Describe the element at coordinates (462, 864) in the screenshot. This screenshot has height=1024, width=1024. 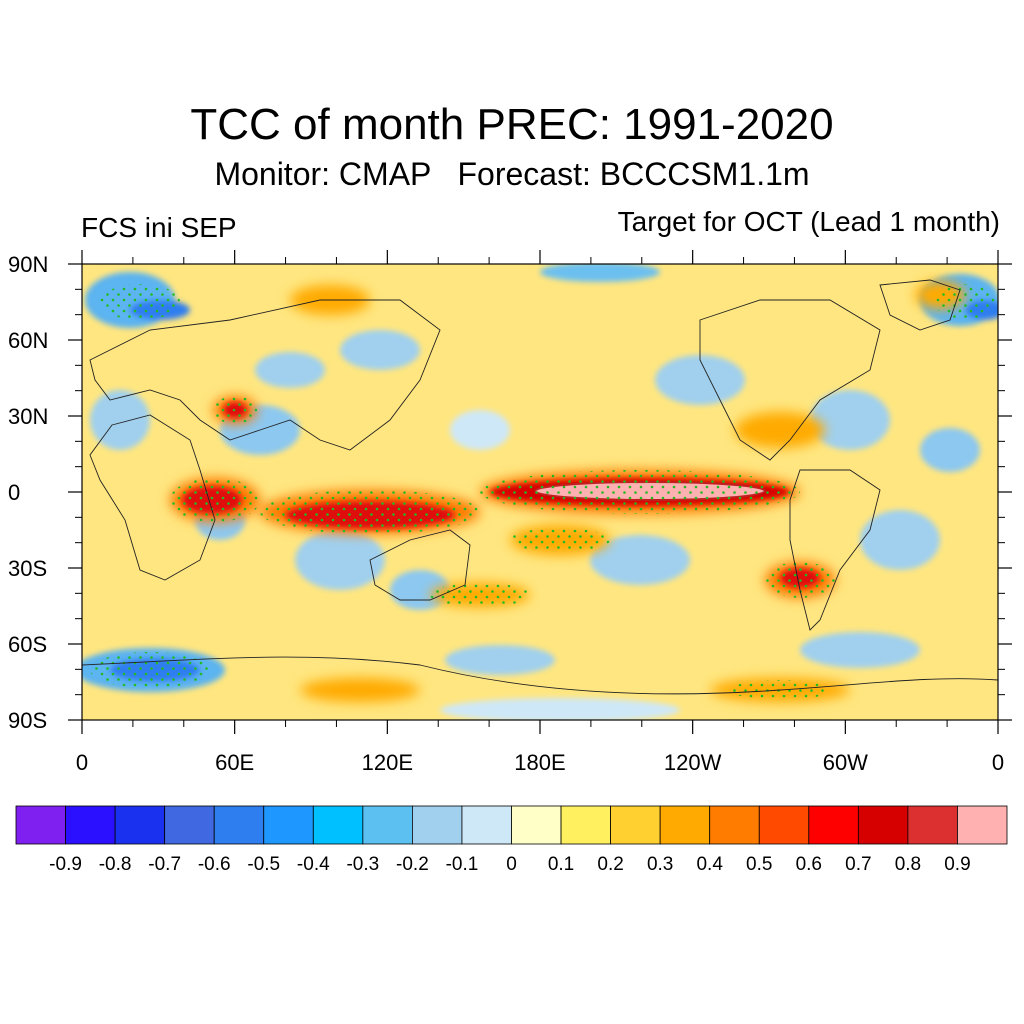
I see `colorbar-label: -0.1` at that location.